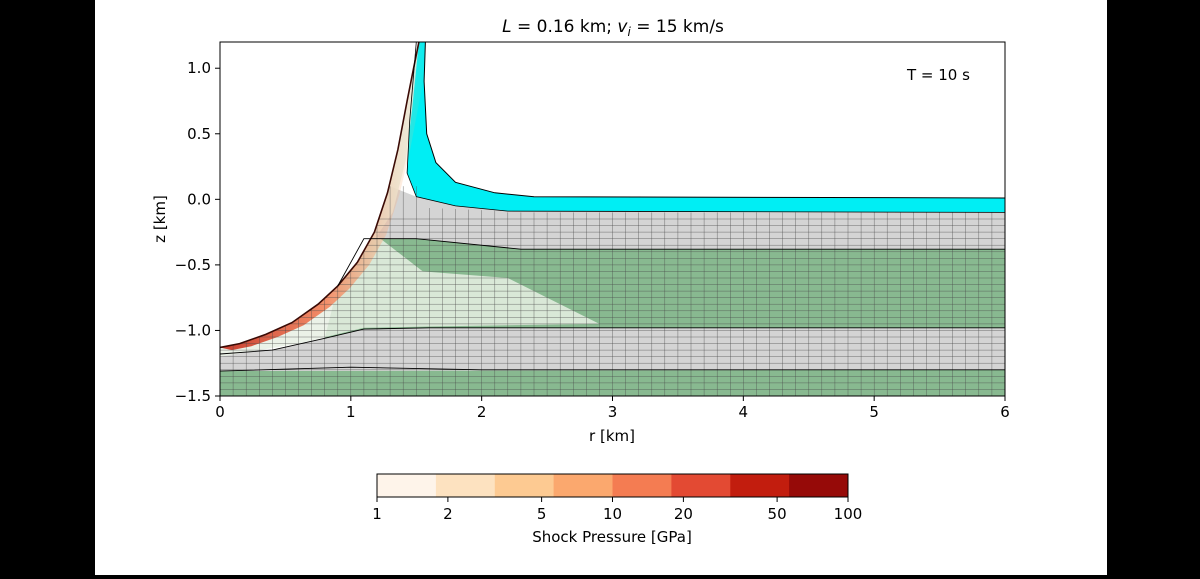 This screenshot has width=1200, height=579. Describe the element at coordinates (377, 514) in the screenshot. I see `colorbar-tick-label: 1` at that location.